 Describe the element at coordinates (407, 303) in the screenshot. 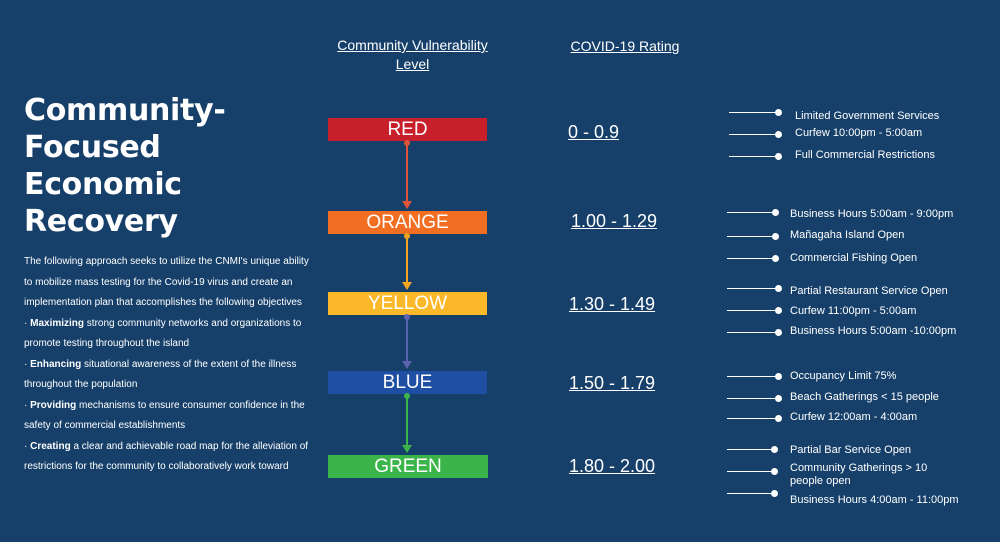

I see `level-bar-yellow: YELLOW` at that location.